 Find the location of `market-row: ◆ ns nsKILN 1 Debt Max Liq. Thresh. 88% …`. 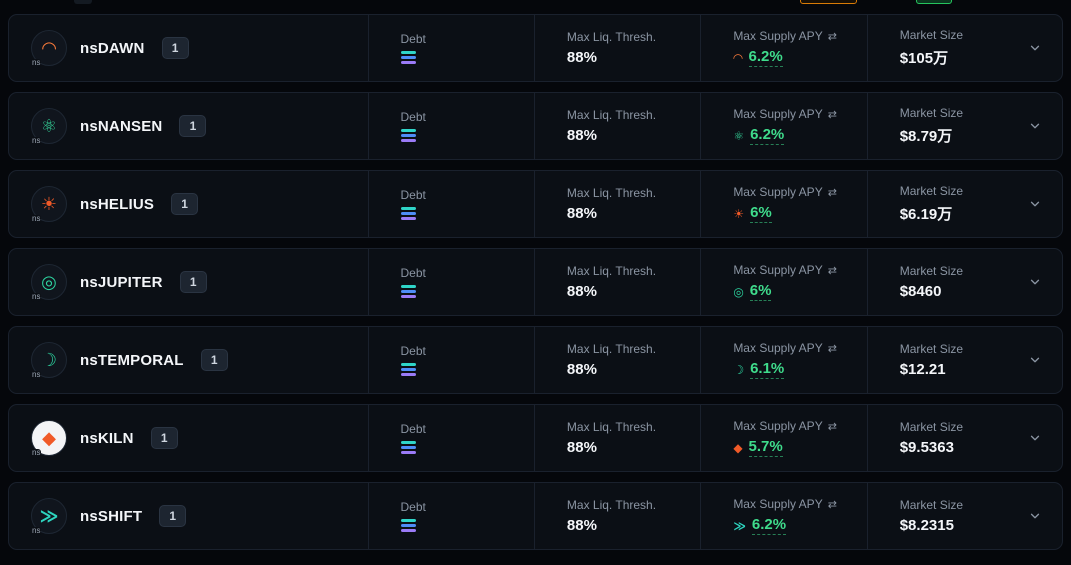

market-row: ◆ ns nsKILN 1 Debt Max Liq. Thresh. 88% … is located at coordinates (535, 438).